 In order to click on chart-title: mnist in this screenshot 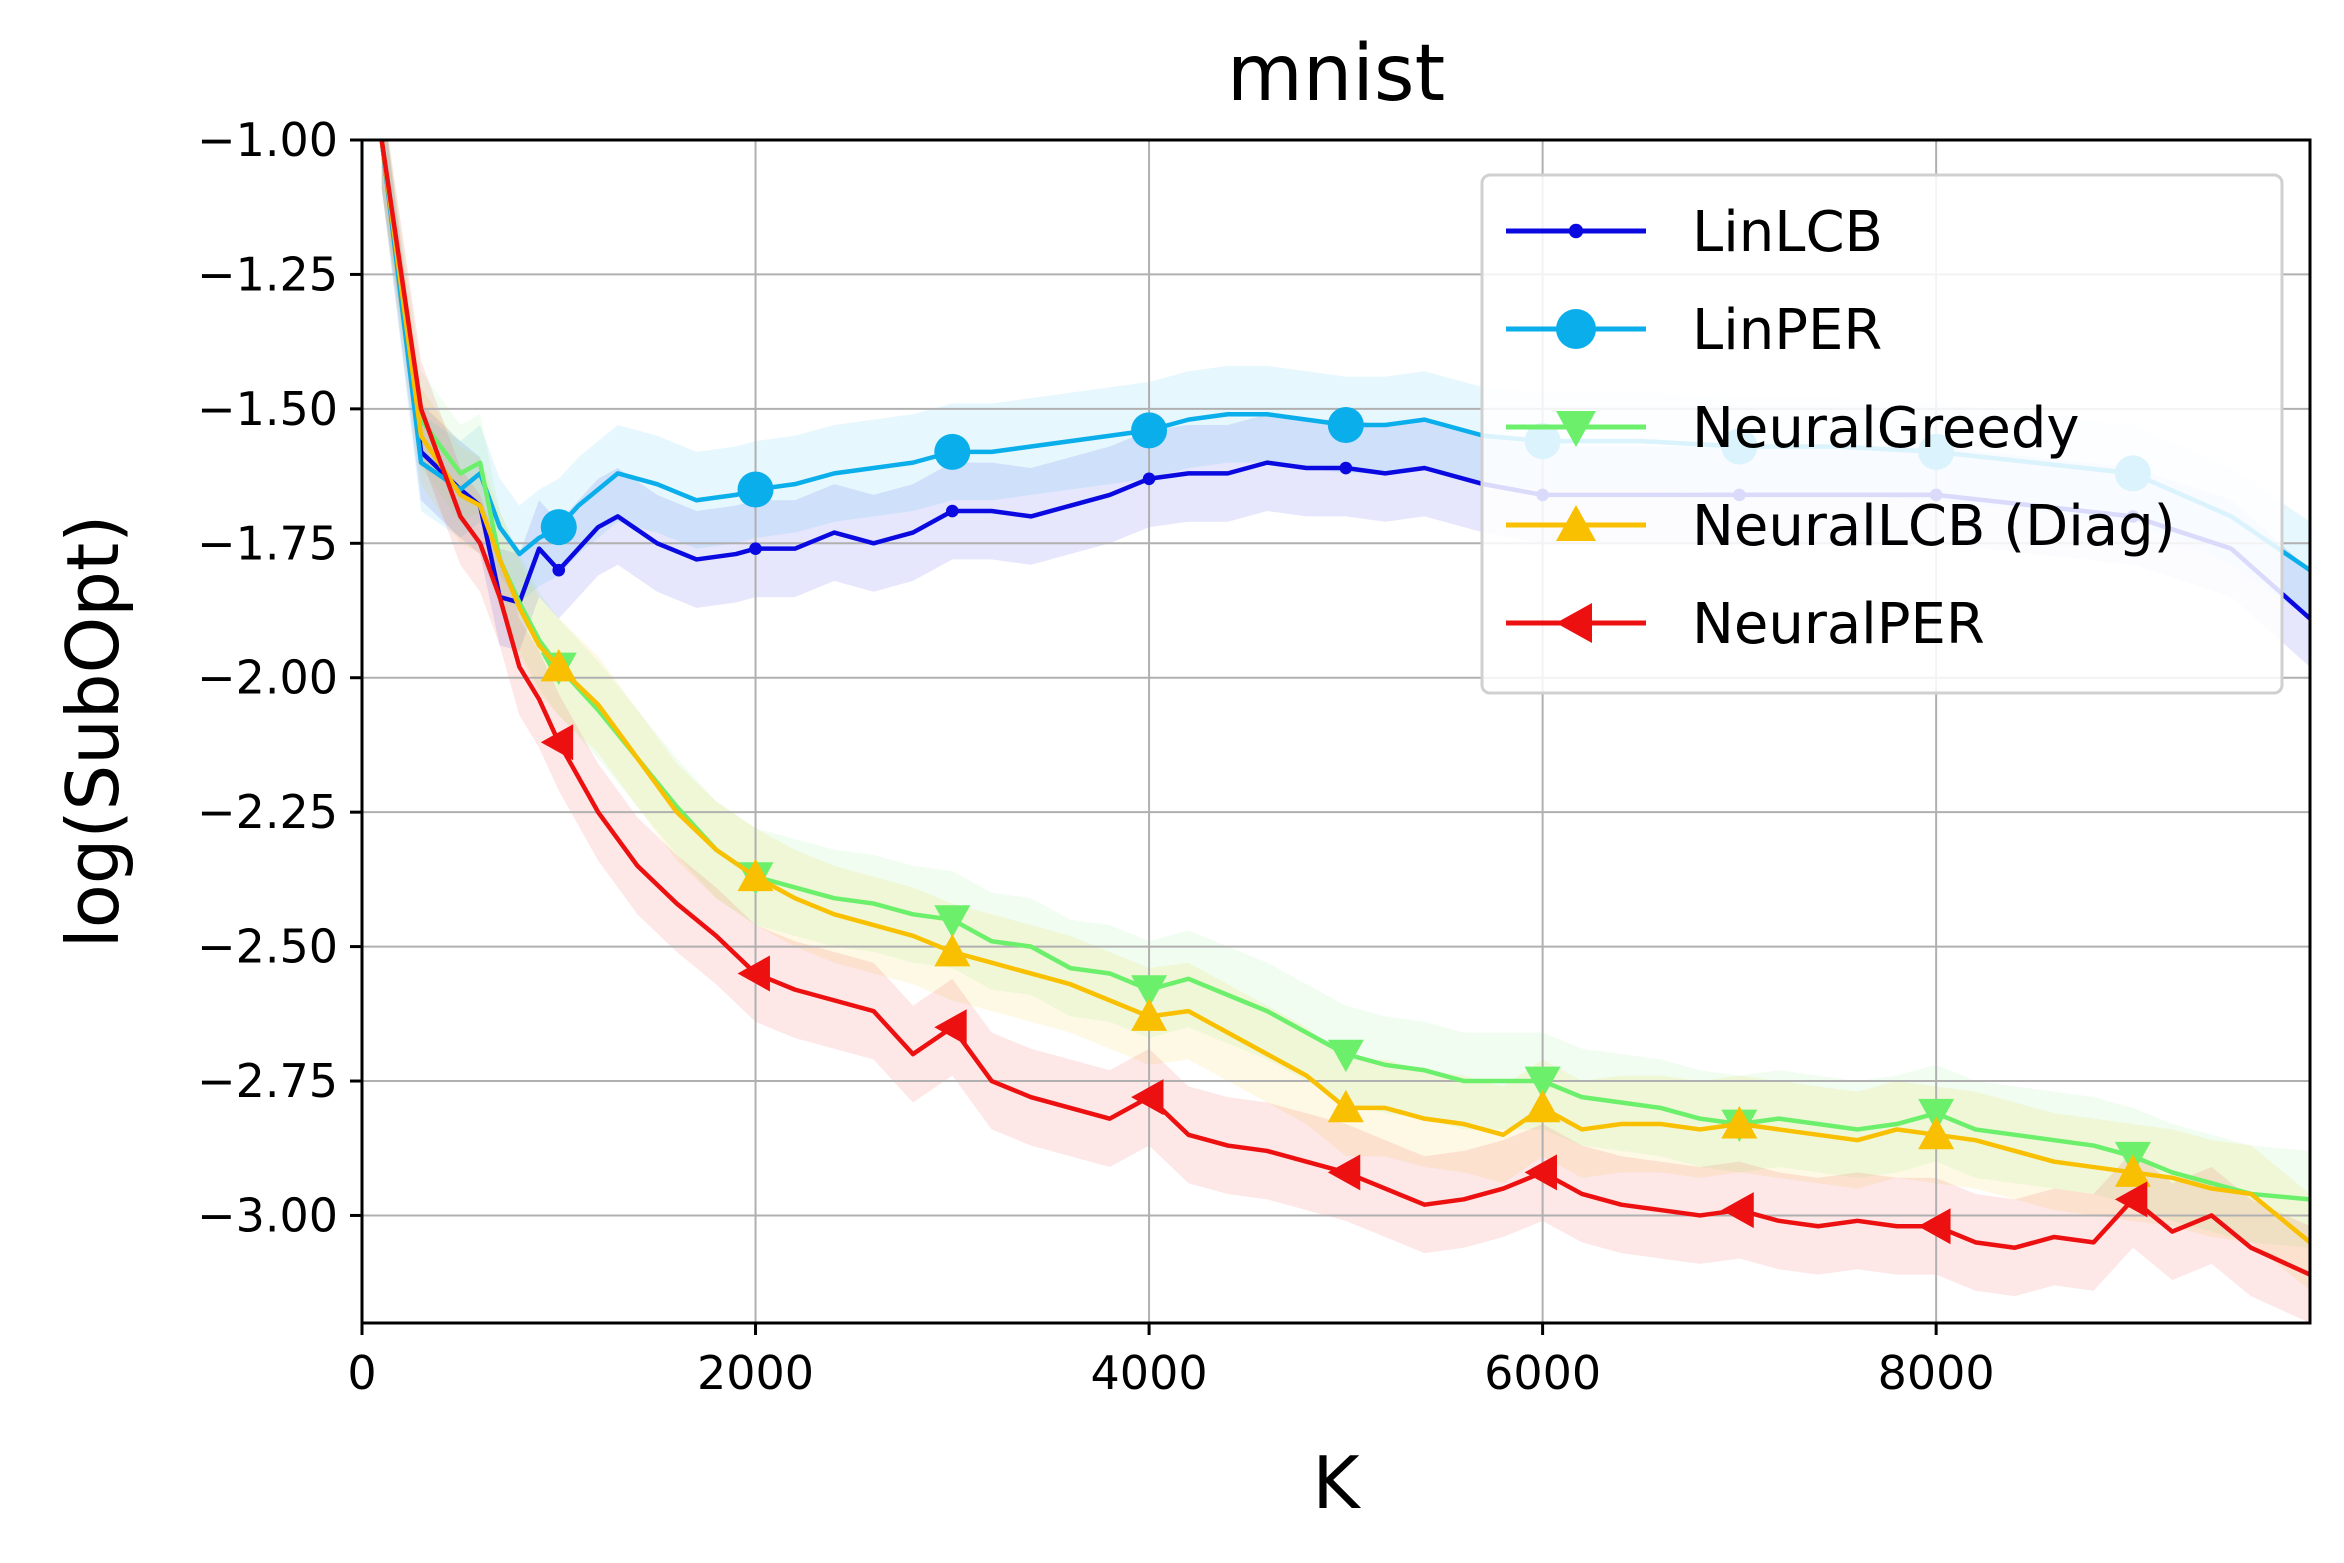, I will do `click(1336, 74)`.